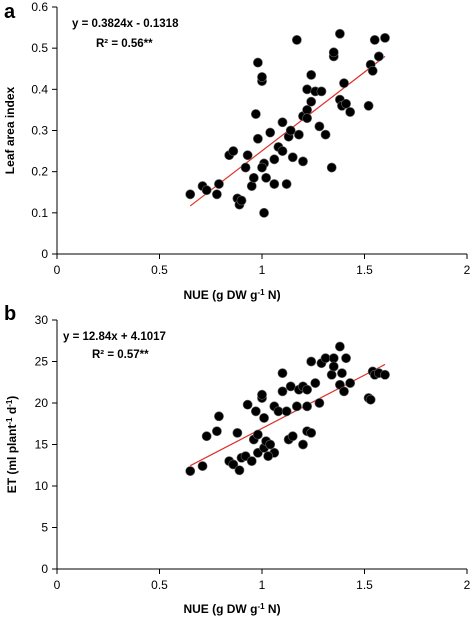  Describe the element at coordinates (44, 528) in the screenshot. I see `y-tick-label: 5` at that location.